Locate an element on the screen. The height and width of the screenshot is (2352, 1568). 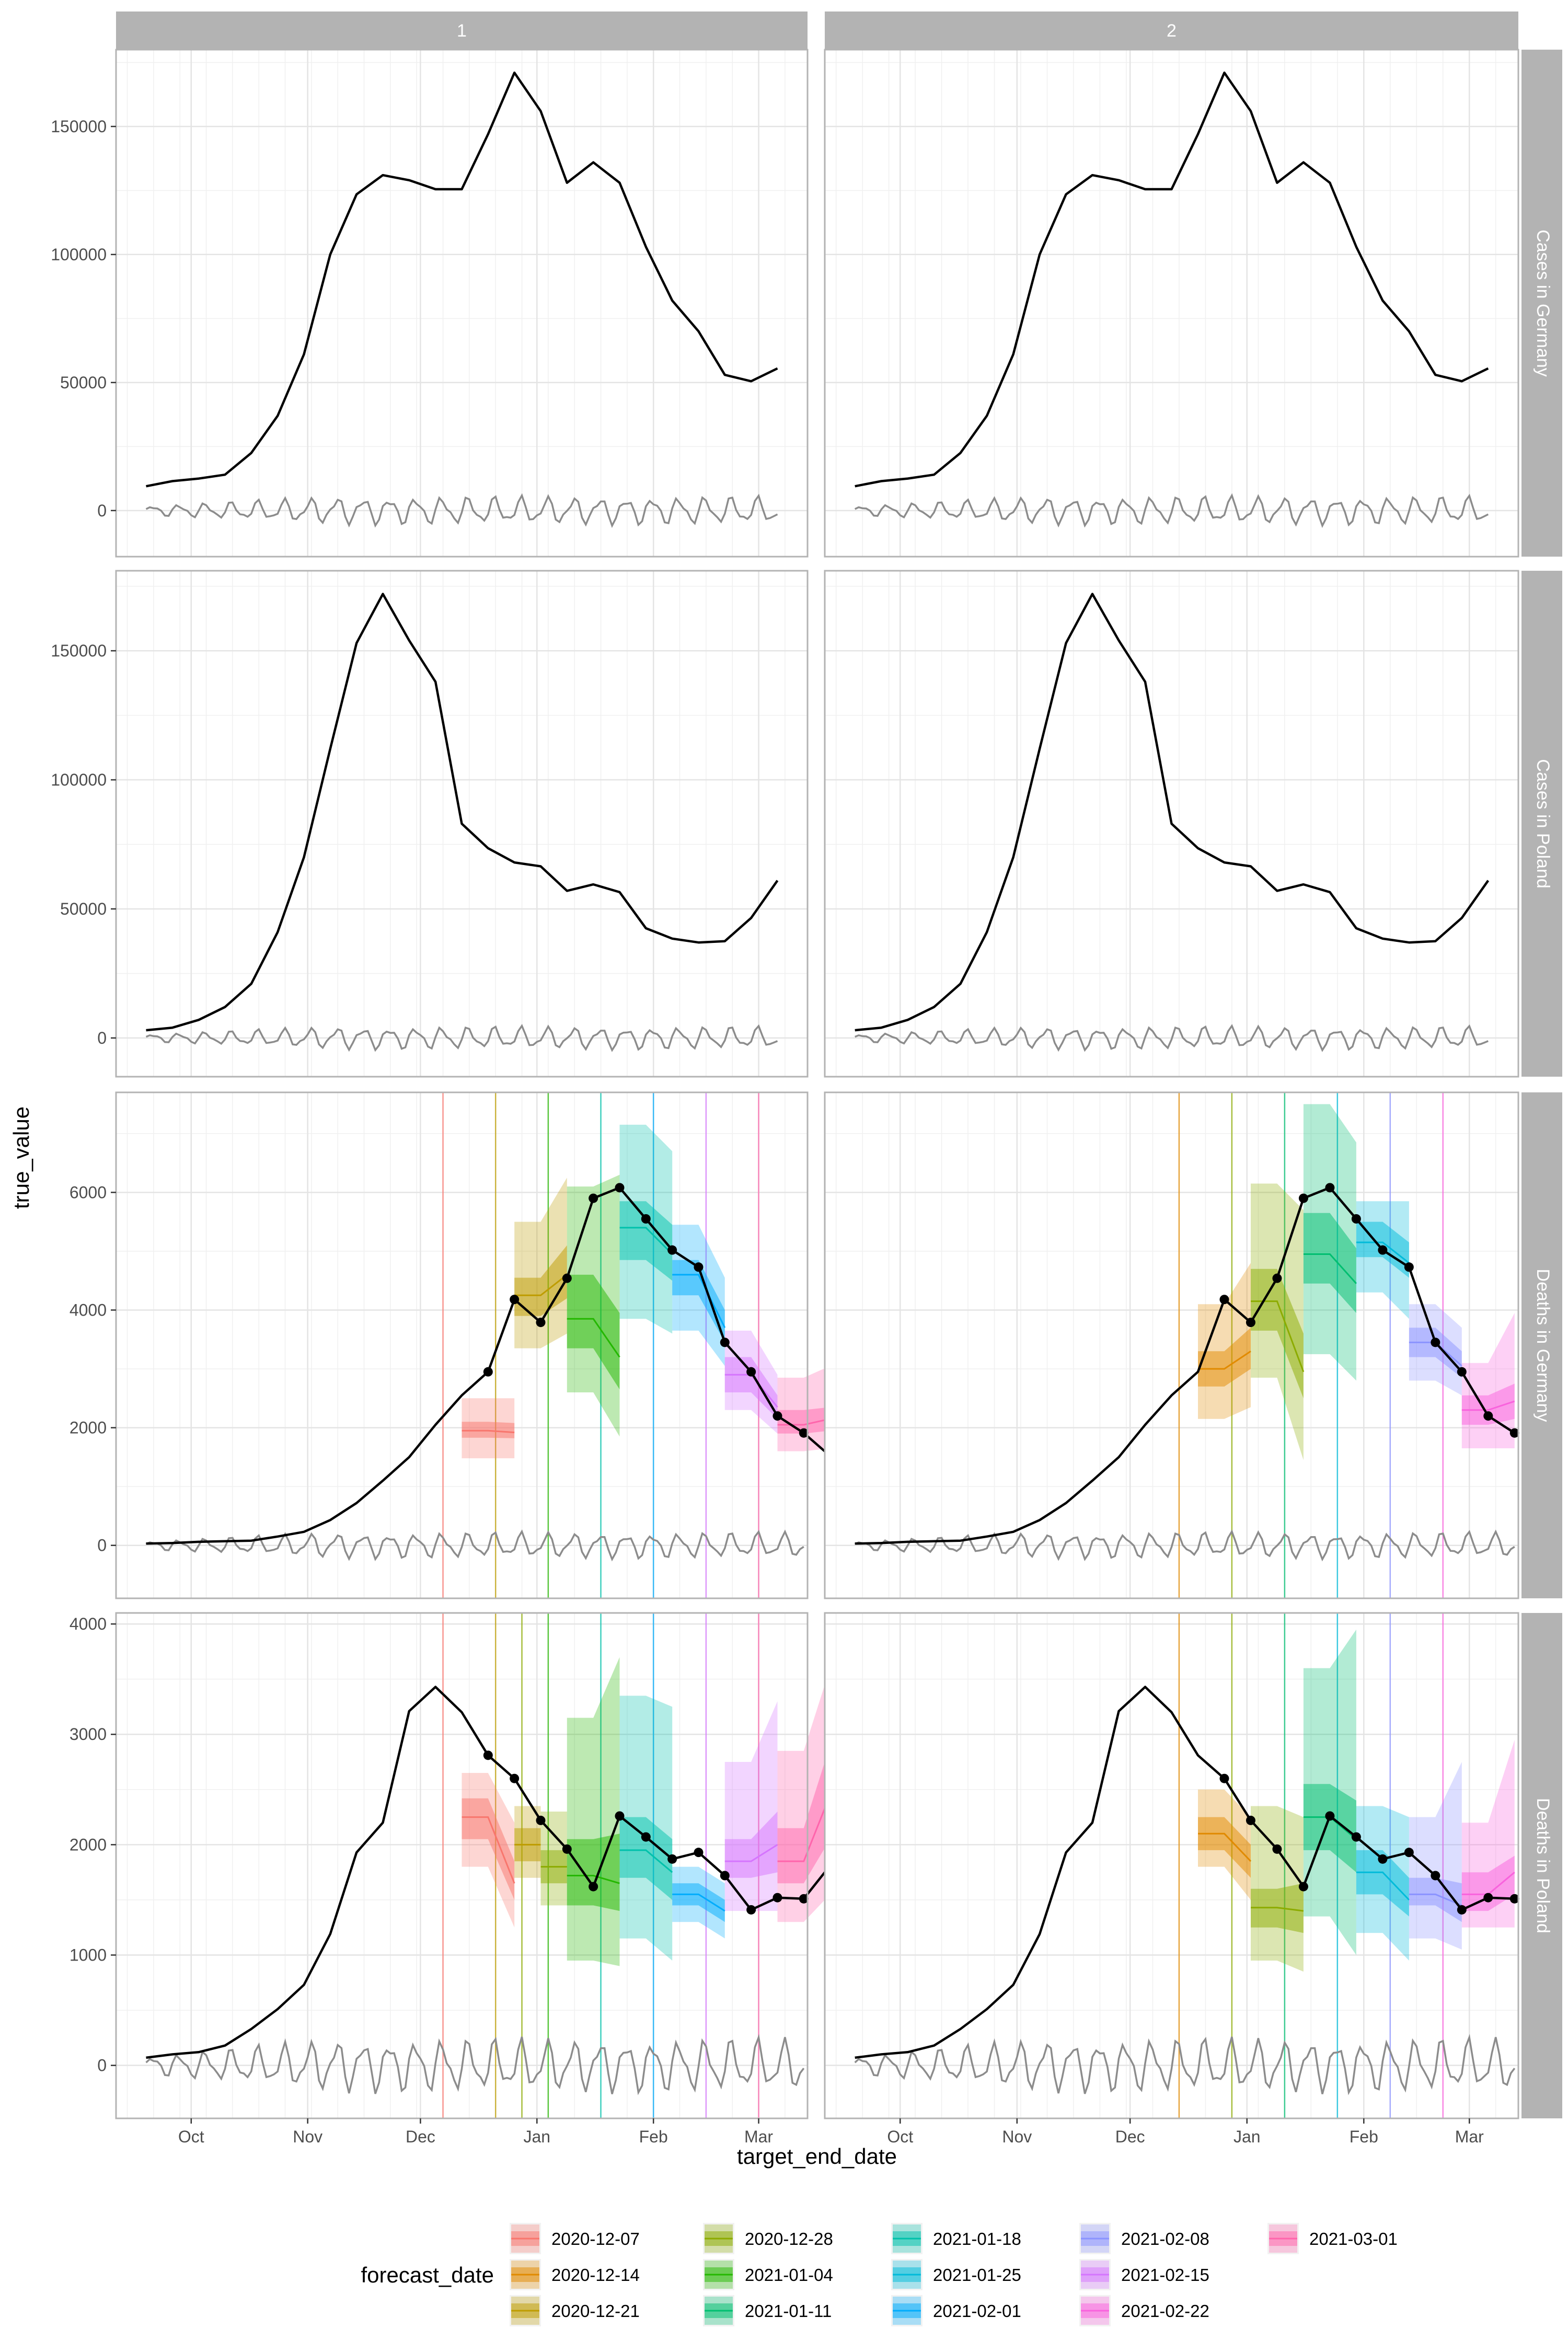
legend-label: 2021-01-04 is located at coordinates (789, 2275).